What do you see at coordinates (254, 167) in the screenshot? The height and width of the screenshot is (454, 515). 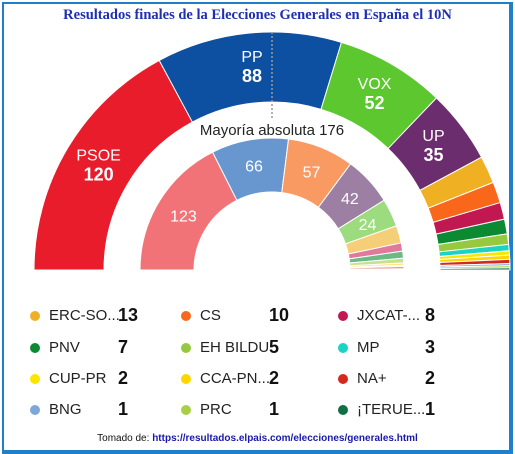 I see `inner-ring-value-pp: 66` at bounding box center [254, 167].